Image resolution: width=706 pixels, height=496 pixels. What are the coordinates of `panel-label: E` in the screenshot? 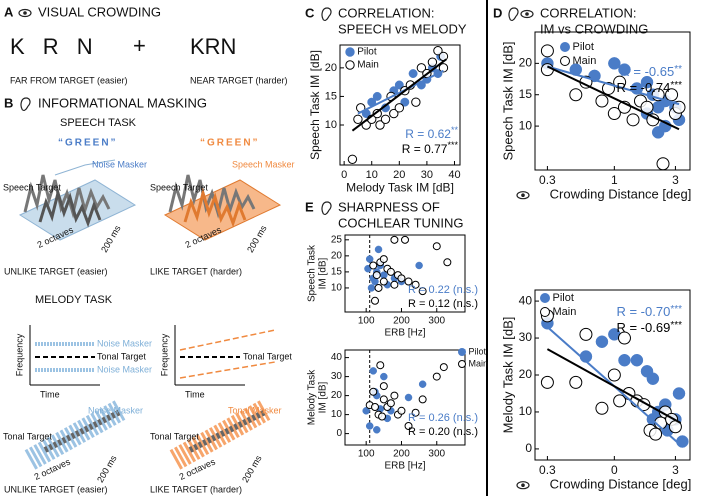 It's located at (309, 206).